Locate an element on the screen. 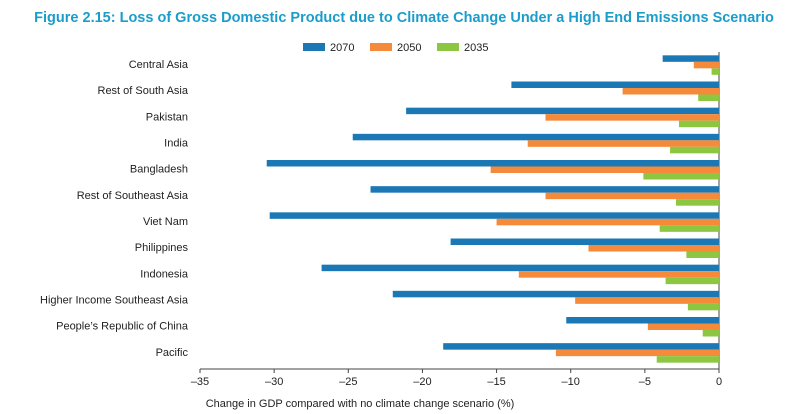 The image size is (808, 414). y-tick-label: Rest of South Asia is located at coordinates (143, 91).